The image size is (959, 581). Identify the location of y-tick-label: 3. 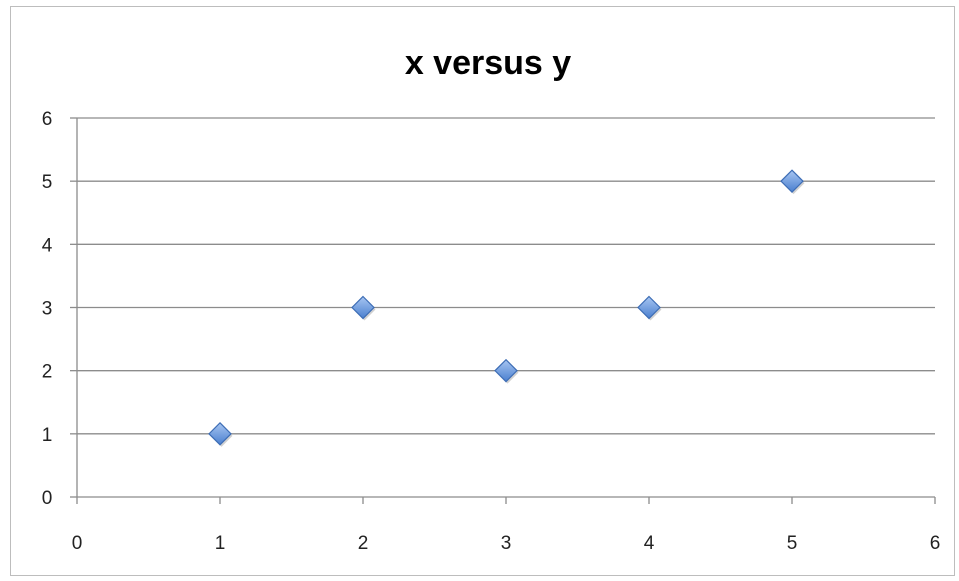
(47, 309).